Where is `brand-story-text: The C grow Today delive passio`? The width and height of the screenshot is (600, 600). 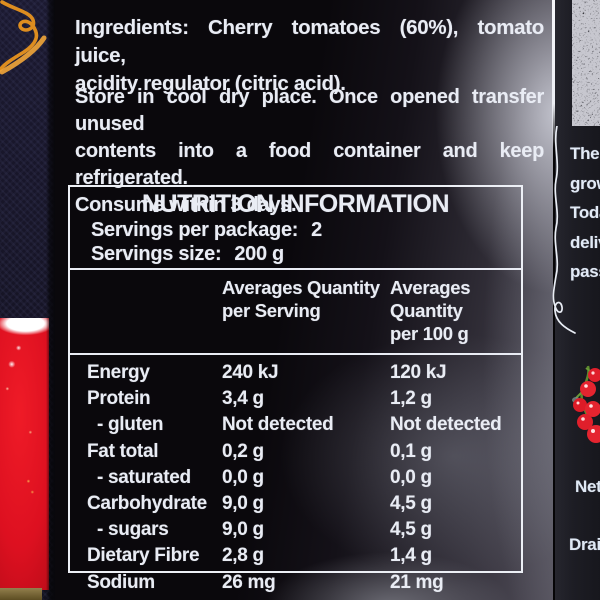
brand-story-text: The C grow Today delive passio is located at coordinates (585, 213).